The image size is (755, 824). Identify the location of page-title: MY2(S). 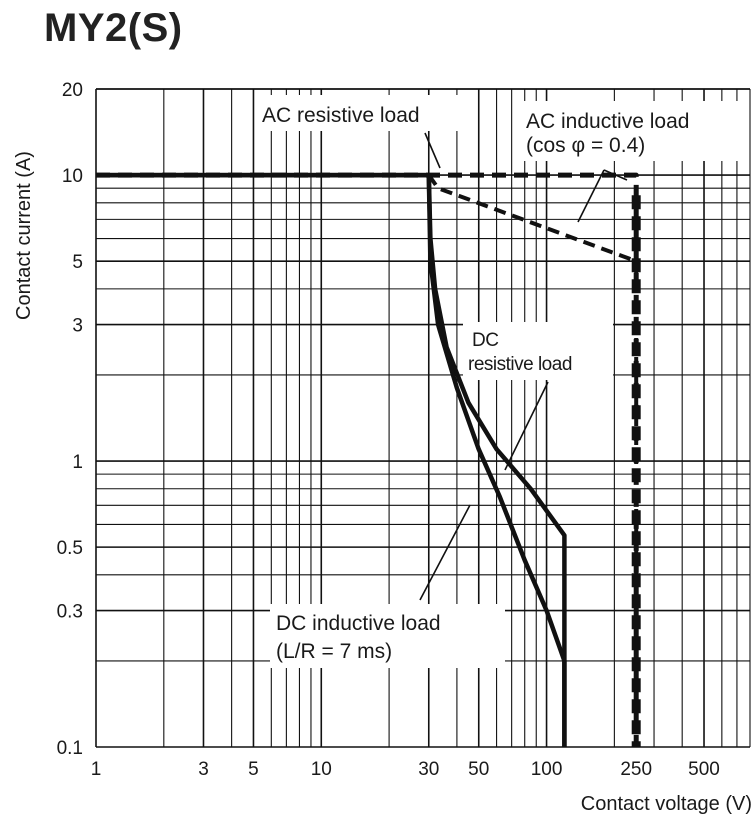
(113, 28).